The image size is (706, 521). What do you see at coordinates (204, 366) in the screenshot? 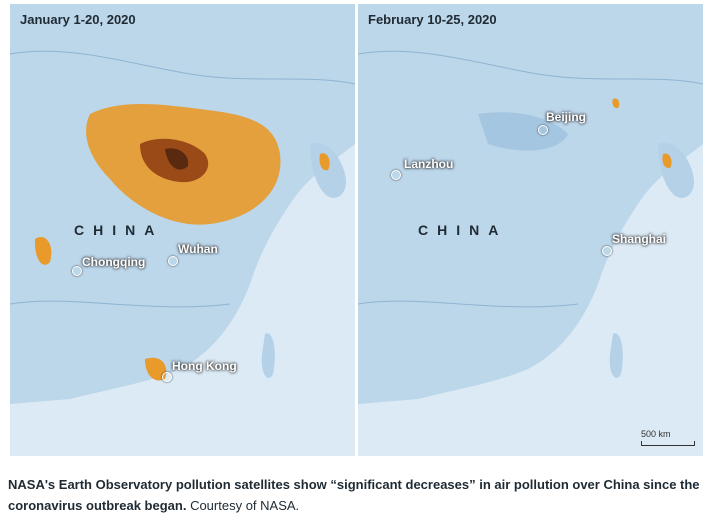
I see `city-label-hong-kong: Hong Kong` at bounding box center [204, 366].